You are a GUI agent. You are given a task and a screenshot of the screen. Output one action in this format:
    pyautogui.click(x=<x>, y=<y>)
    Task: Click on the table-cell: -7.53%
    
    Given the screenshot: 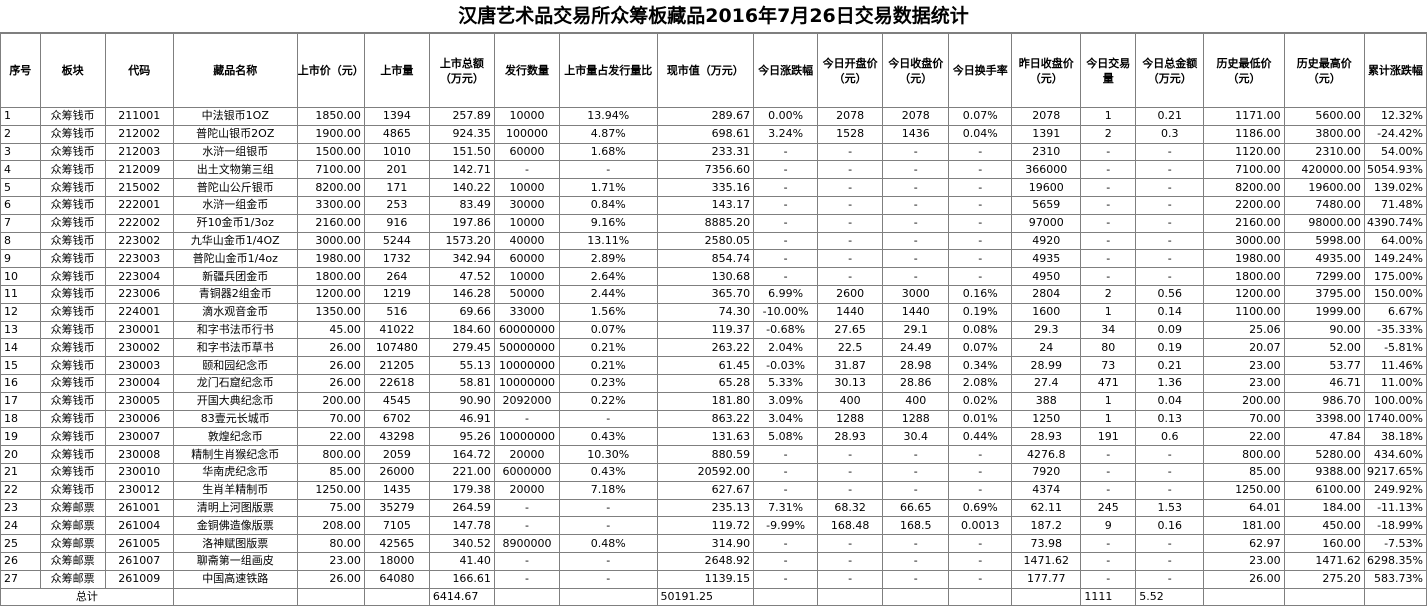 What is the action you would take?
    pyautogui.click(x=1395, y=543)
    